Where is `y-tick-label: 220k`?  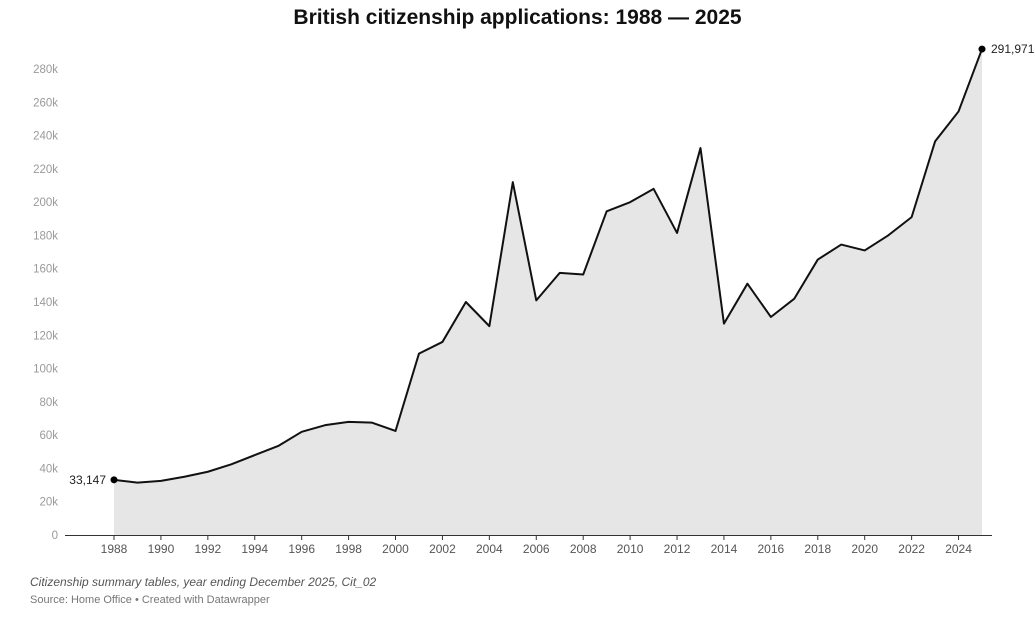
y-tick-label: 220k is located at coordinates (45, 170).